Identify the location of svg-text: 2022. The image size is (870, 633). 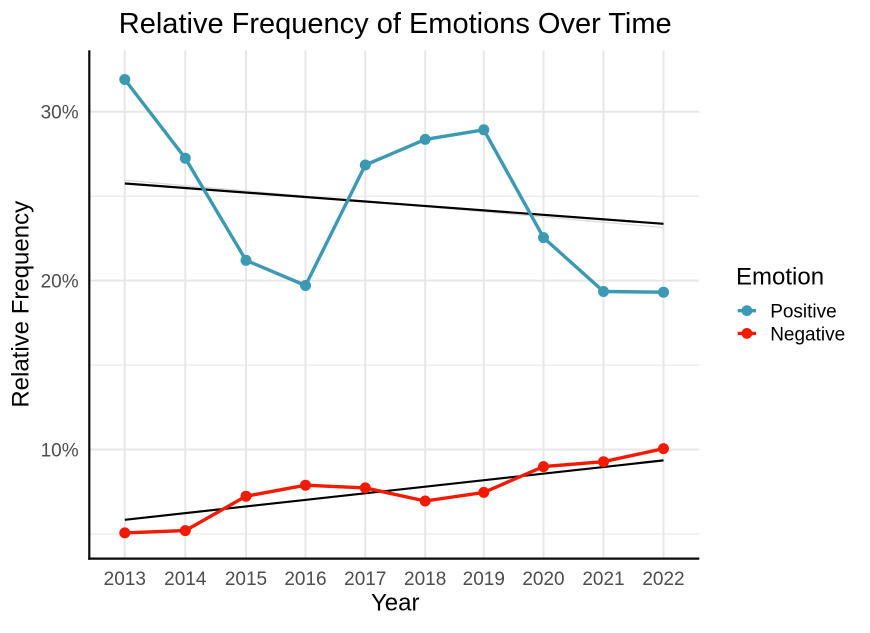
(663, 579).